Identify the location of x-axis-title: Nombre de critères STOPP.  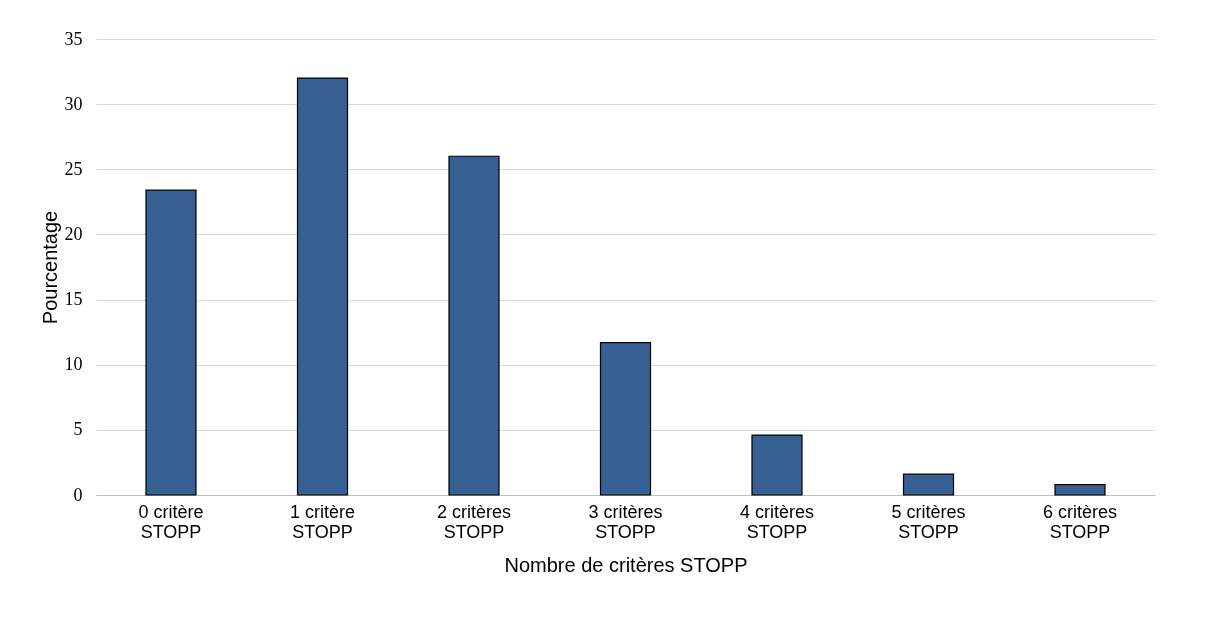
(626, 564).